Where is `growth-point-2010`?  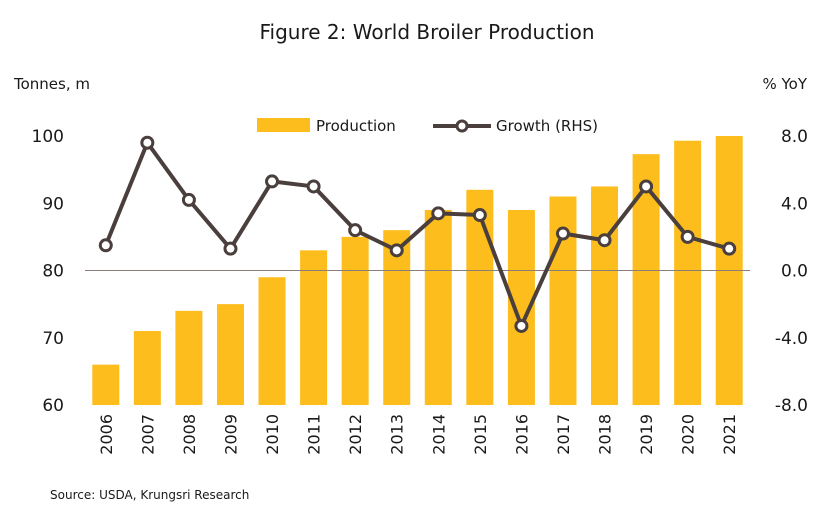
growth-point-2010 is located at coordinates (272, 181).